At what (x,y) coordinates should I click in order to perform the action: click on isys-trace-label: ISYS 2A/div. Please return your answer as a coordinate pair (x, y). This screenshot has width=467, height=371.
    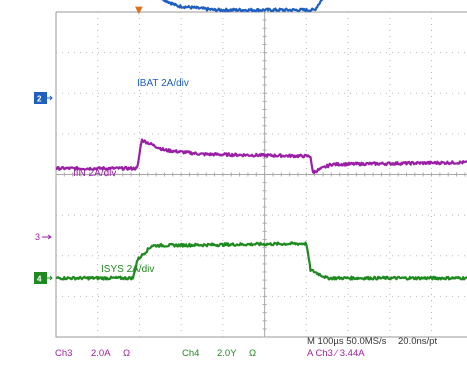
    Looking at the image, I should click on (127, 269).